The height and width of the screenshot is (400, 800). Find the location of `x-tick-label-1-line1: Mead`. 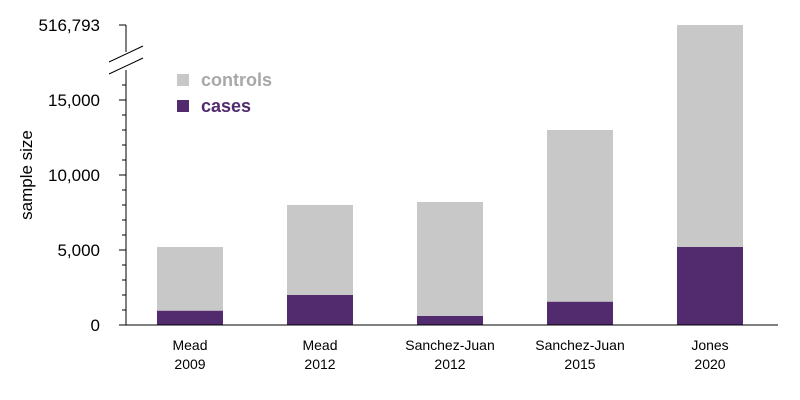

x-tick-label-1-line1: Mead is located at coordinates (319, 345).